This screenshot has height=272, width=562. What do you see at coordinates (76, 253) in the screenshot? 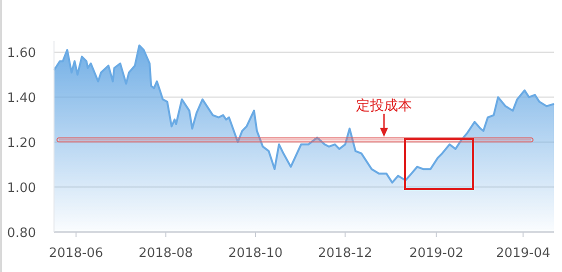
I see `x-tick-label: 2018-06` at bounding box center [76, 253].